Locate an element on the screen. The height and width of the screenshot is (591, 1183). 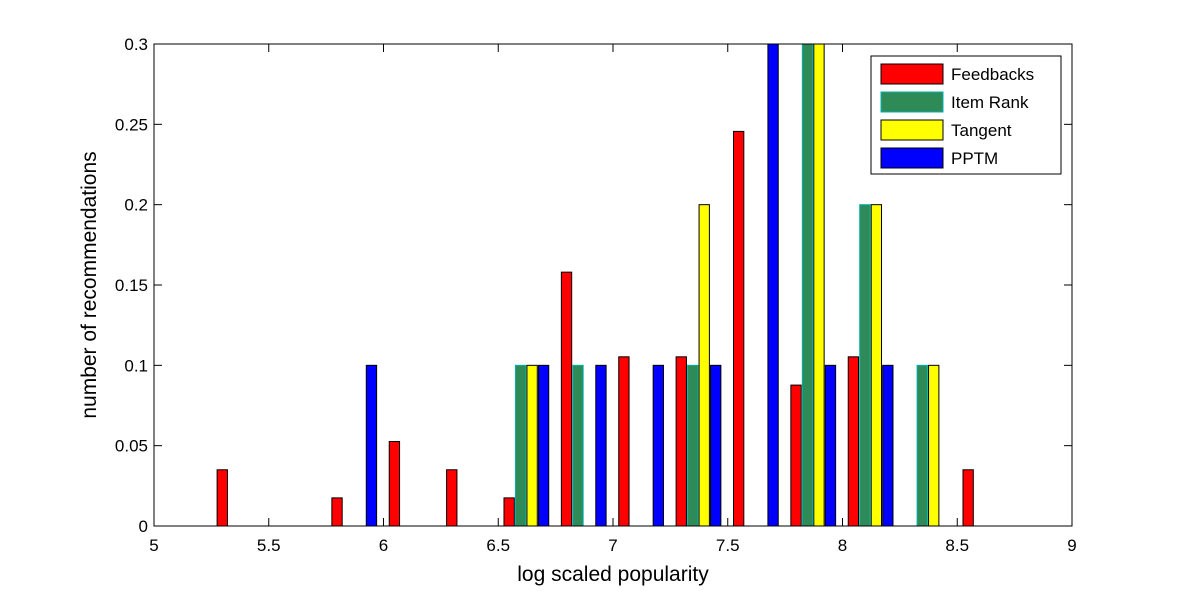
x-tick-label-0: 5 is located at coordinates (153, 545).